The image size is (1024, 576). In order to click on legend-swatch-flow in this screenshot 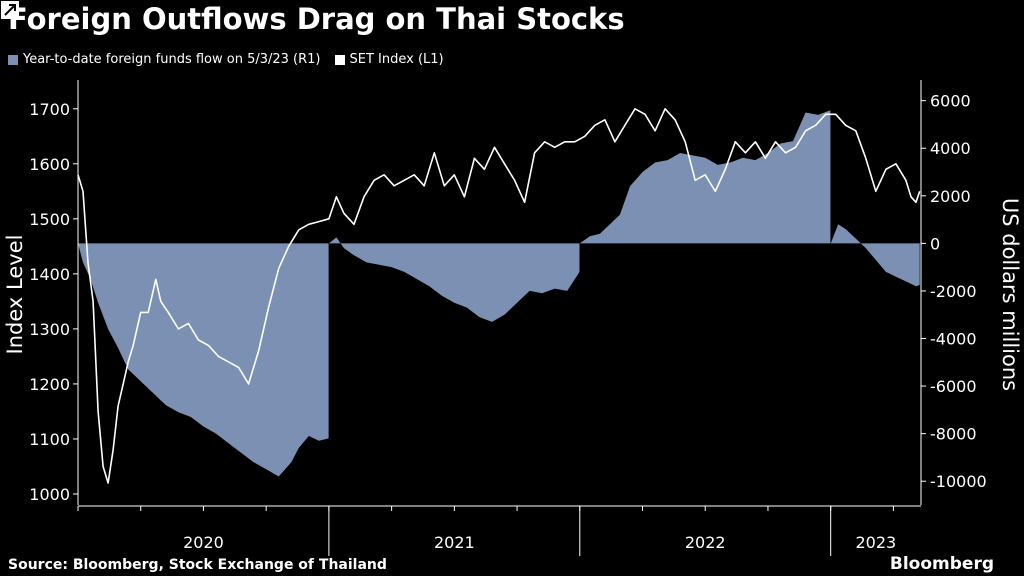, I will do `click(13, 59)`.